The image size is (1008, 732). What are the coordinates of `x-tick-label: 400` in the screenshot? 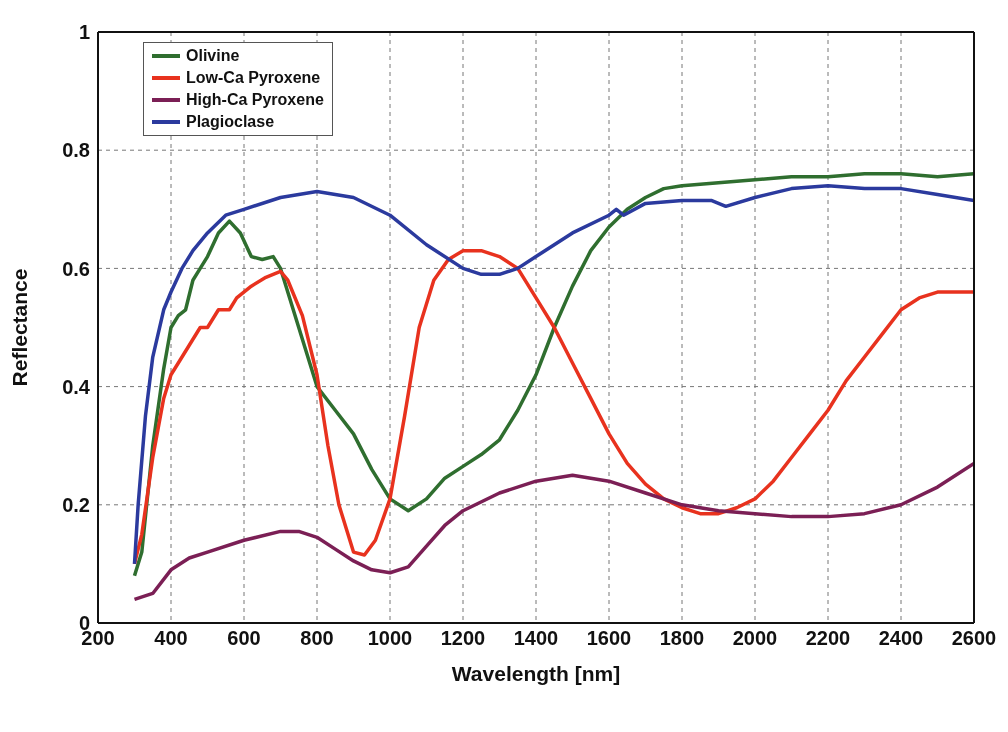 It's located at (171, 638).